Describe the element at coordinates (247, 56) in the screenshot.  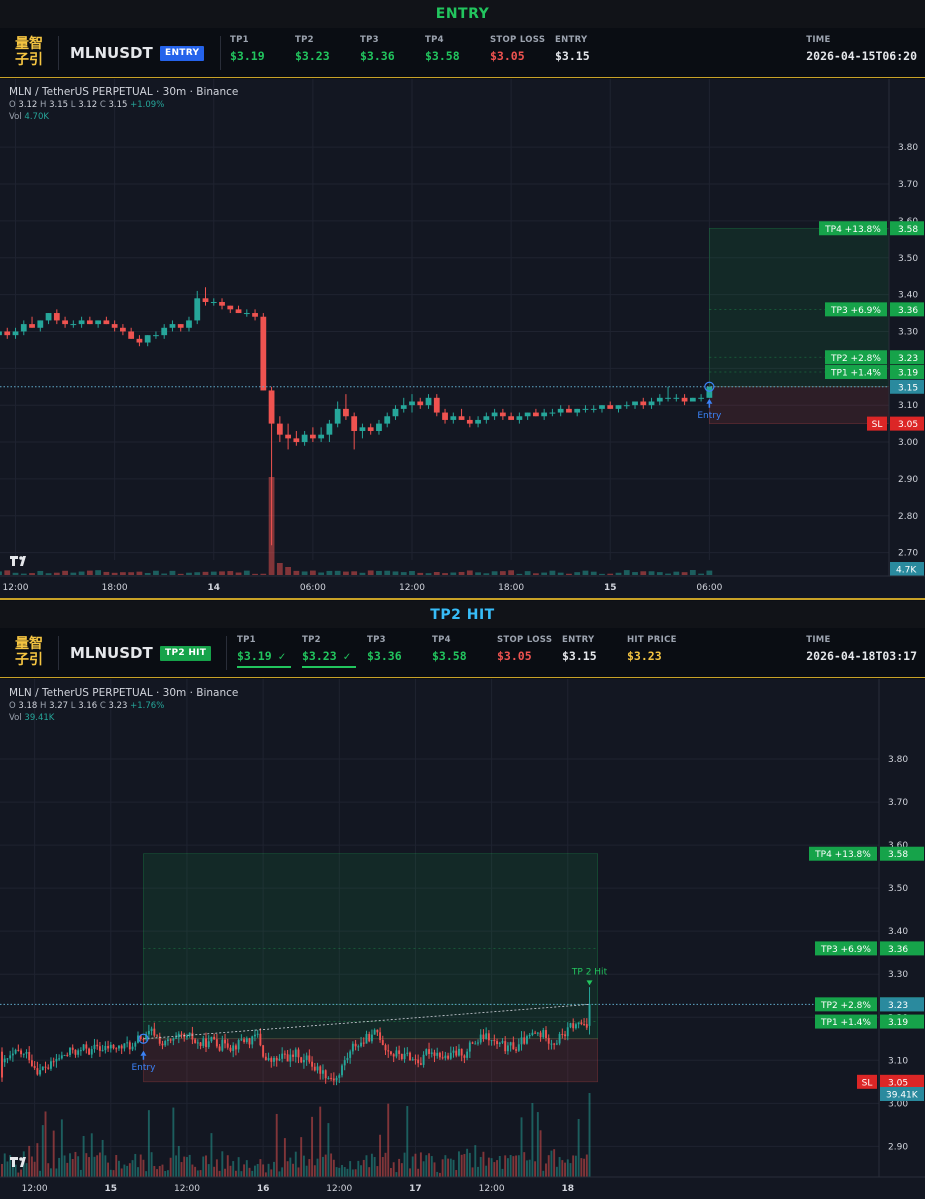
I see `field-value: $3.19` at that location.